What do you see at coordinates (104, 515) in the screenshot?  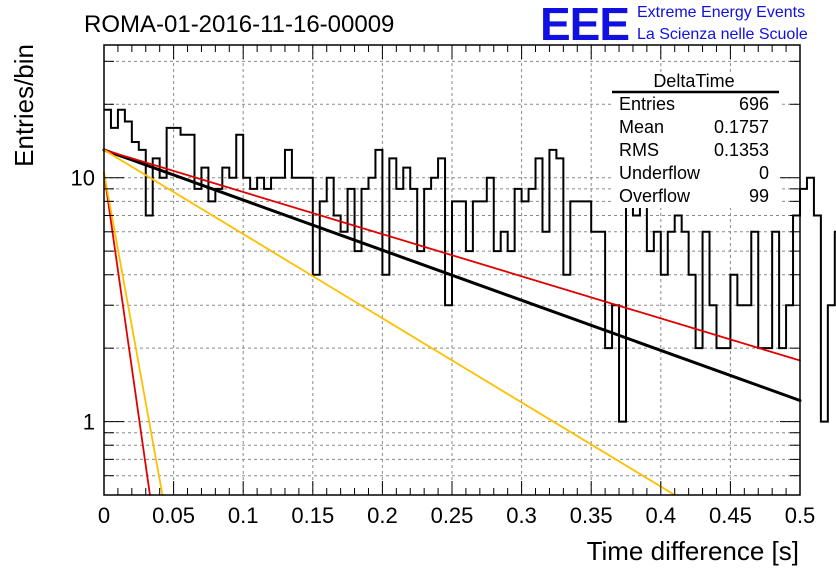 I see `x-tick-label: 0` at bounding box center [104, 515].